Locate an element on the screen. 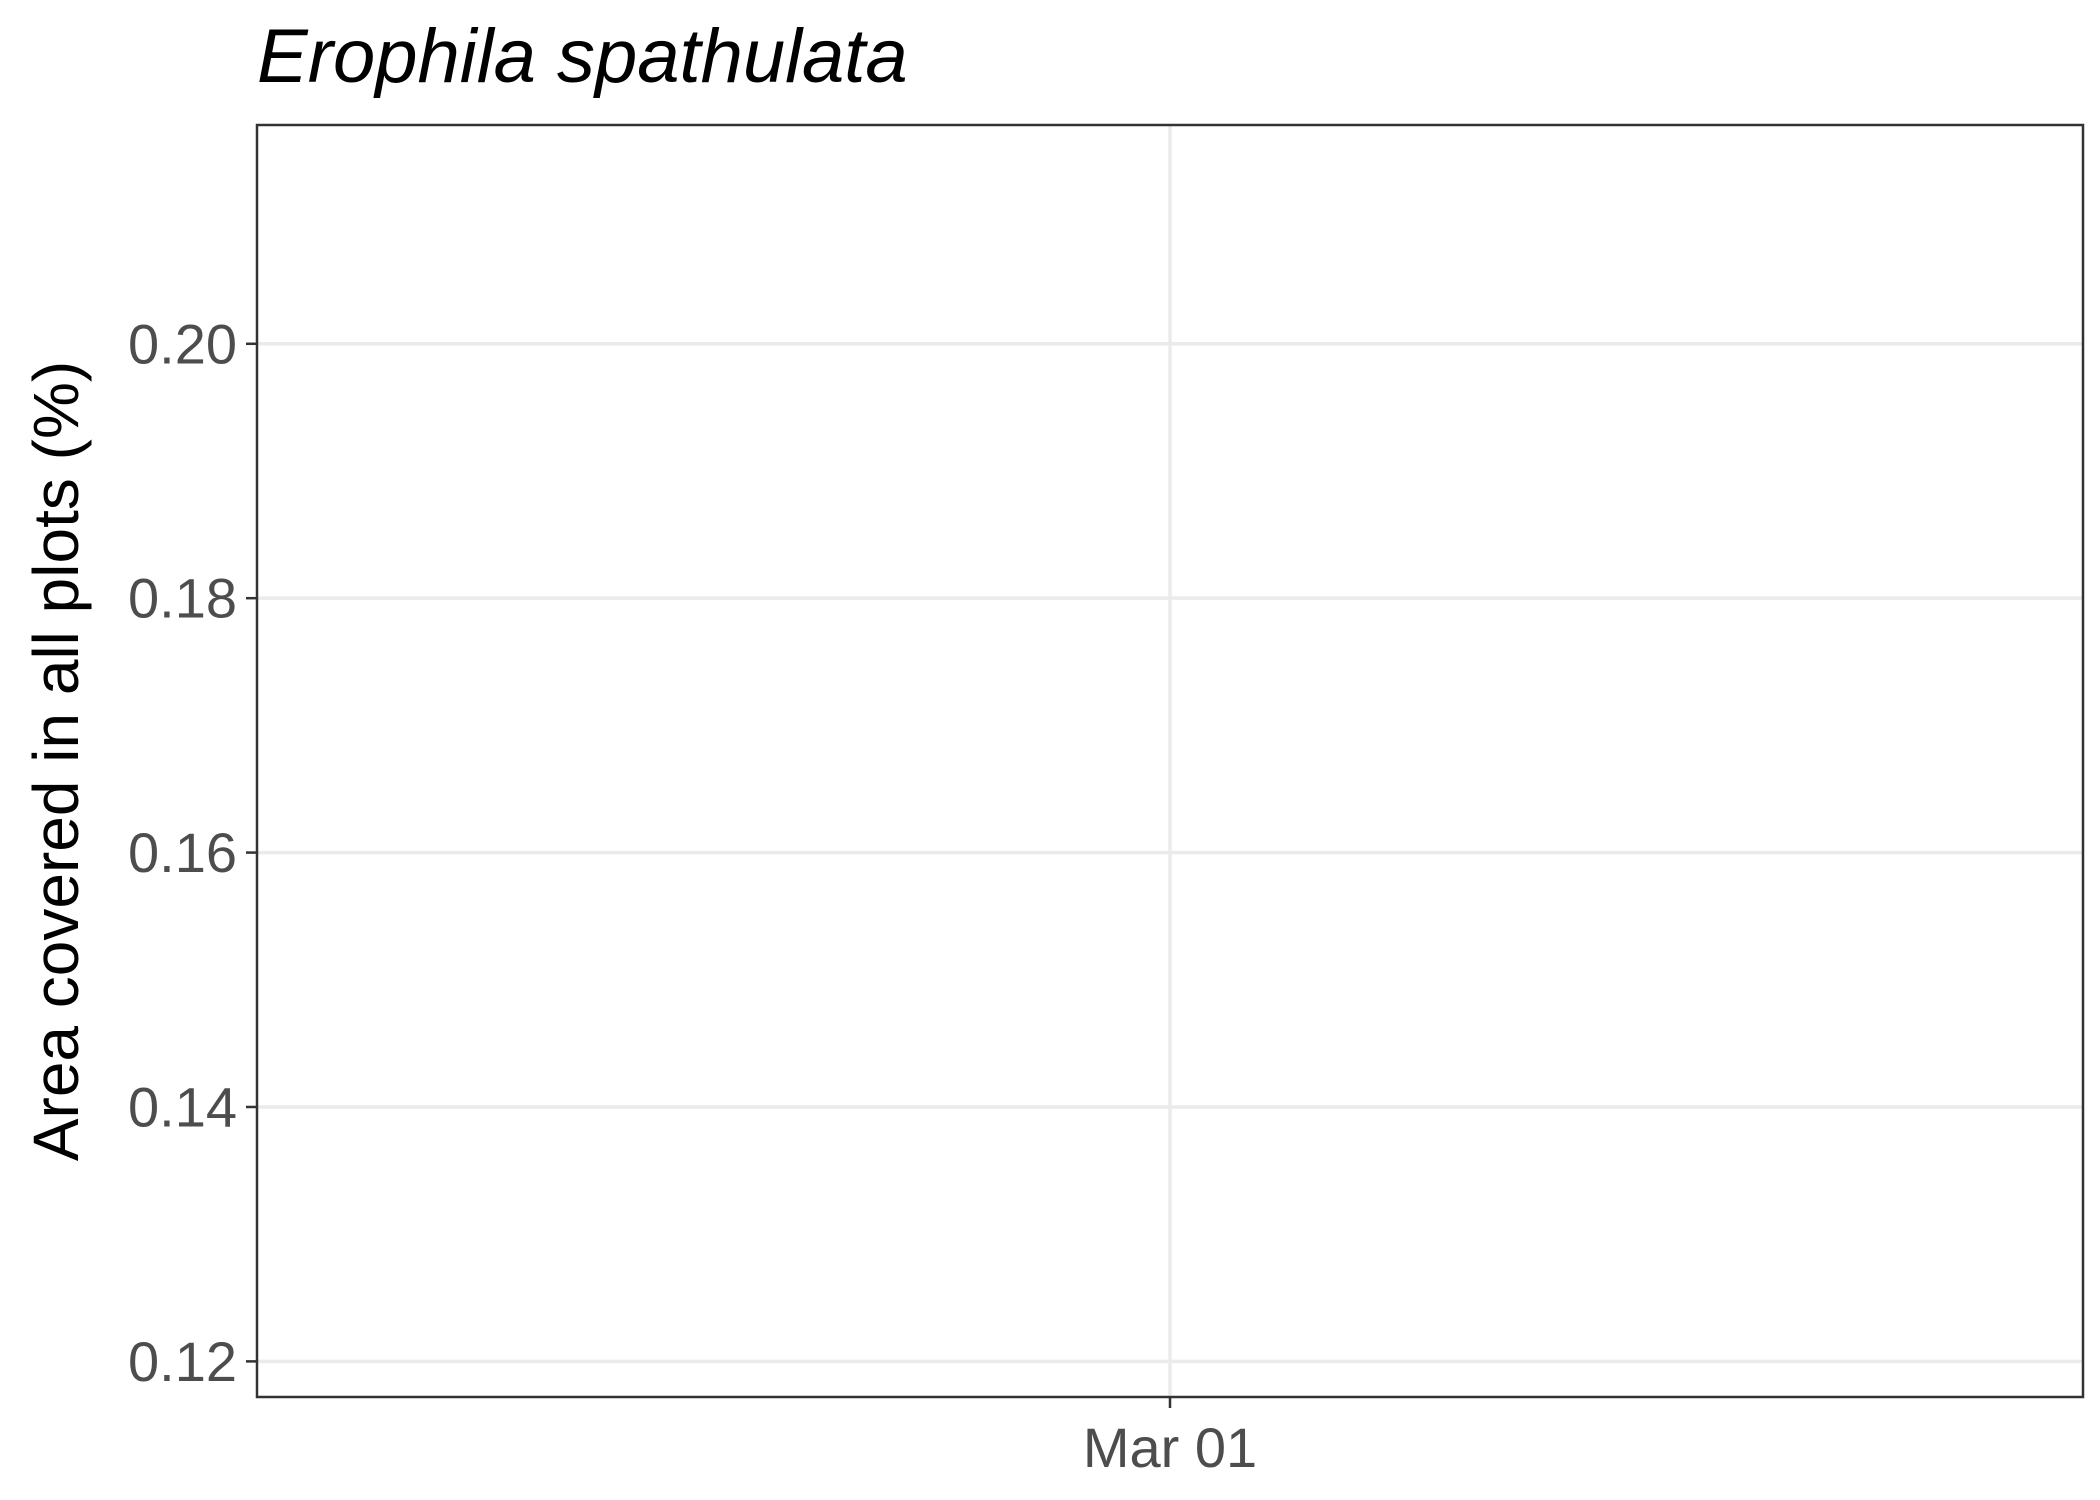 This screenshot has height=1500, width=2100. y-tick-label: 0.12 is located at coordinates (182, 1361).